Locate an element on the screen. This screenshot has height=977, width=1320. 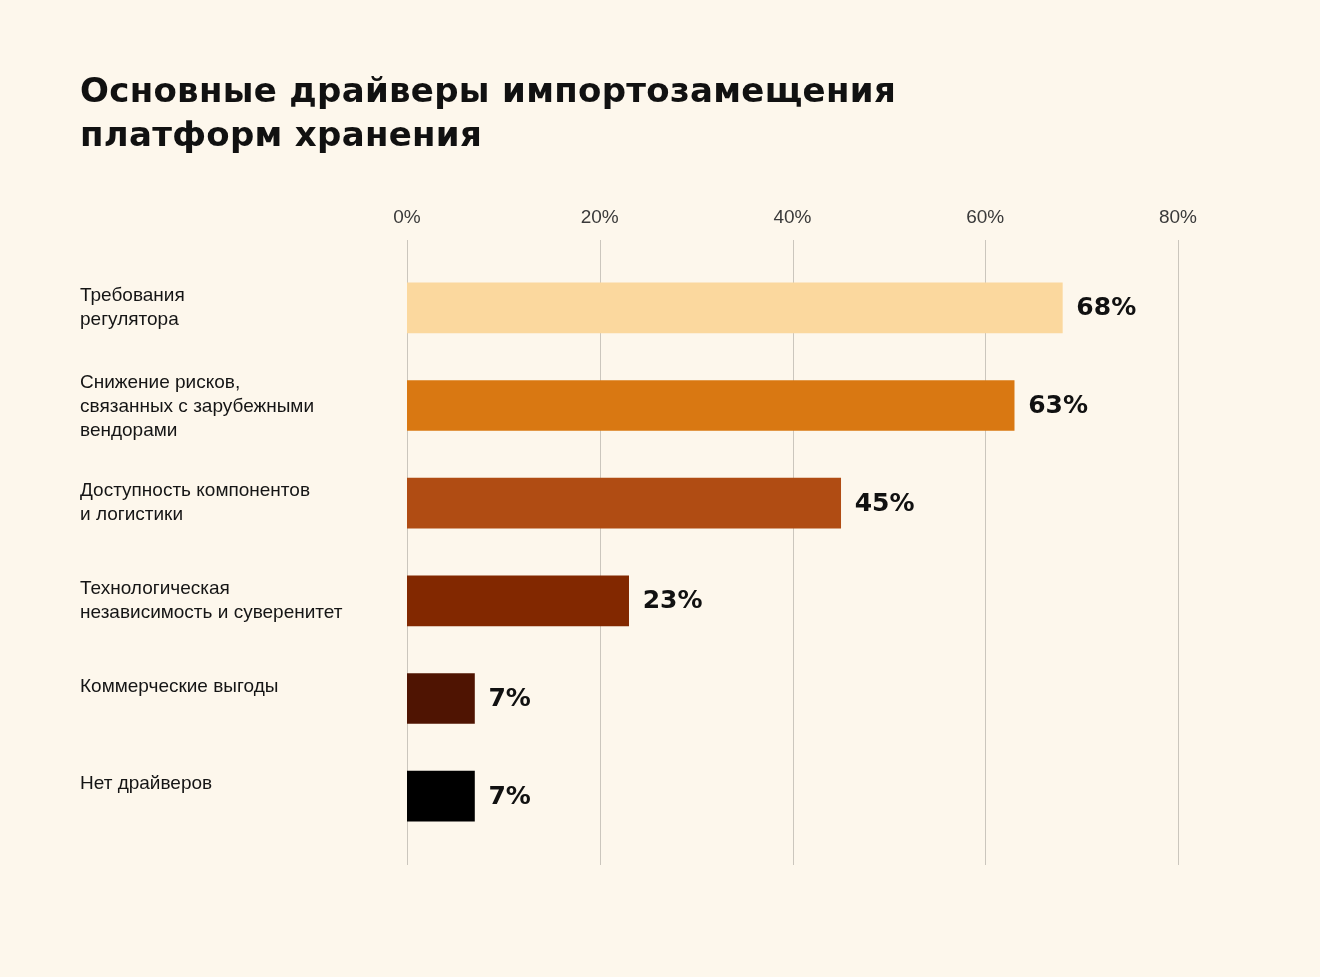
y-tick-label: Требования регулятора is located at coordinates (132, 307).